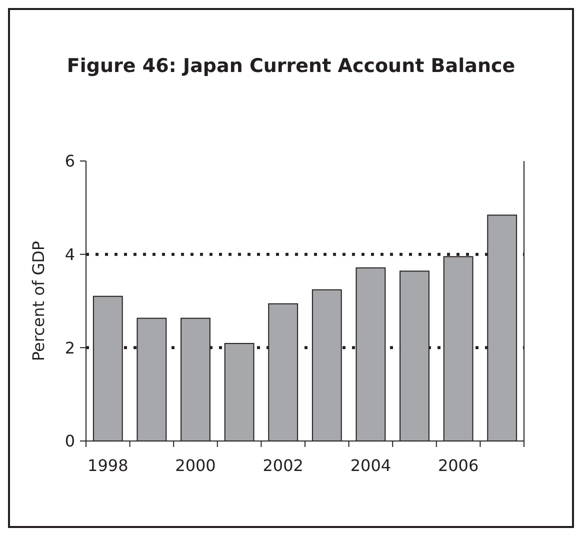 The width and height of the screenshot is (582, 536). Describe the element at coordinates (38, 301) in the screenshot. I see `y-axis-title: Percent of GDP` at that location.